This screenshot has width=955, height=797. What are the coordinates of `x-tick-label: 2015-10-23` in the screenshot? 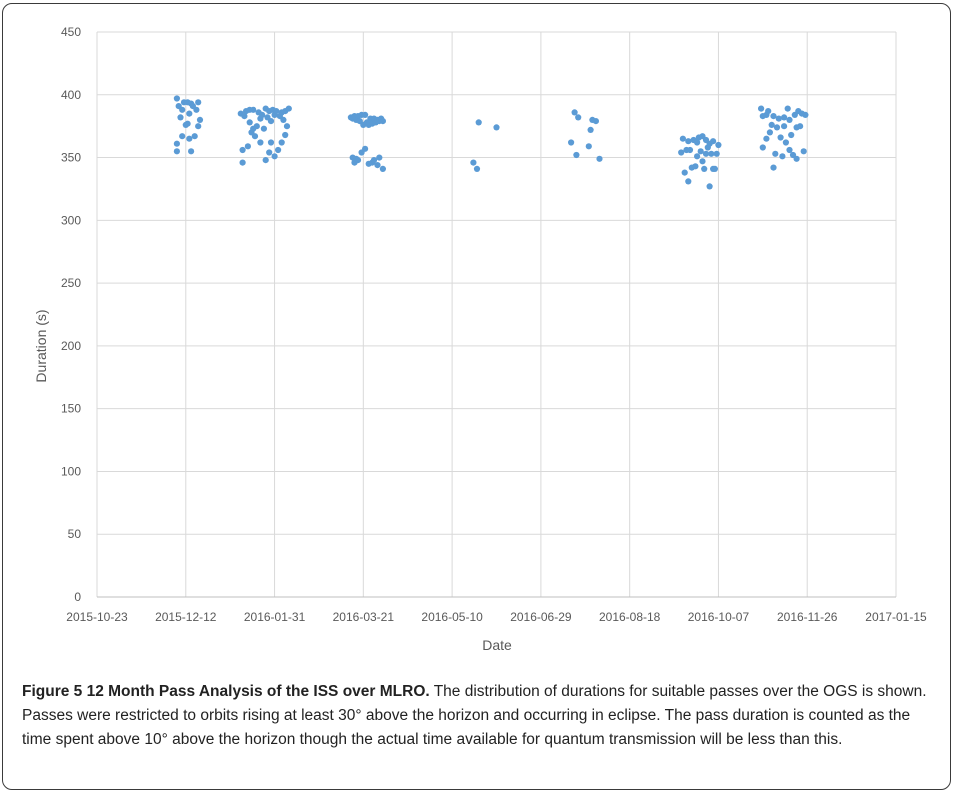 It's located at (97, 617).